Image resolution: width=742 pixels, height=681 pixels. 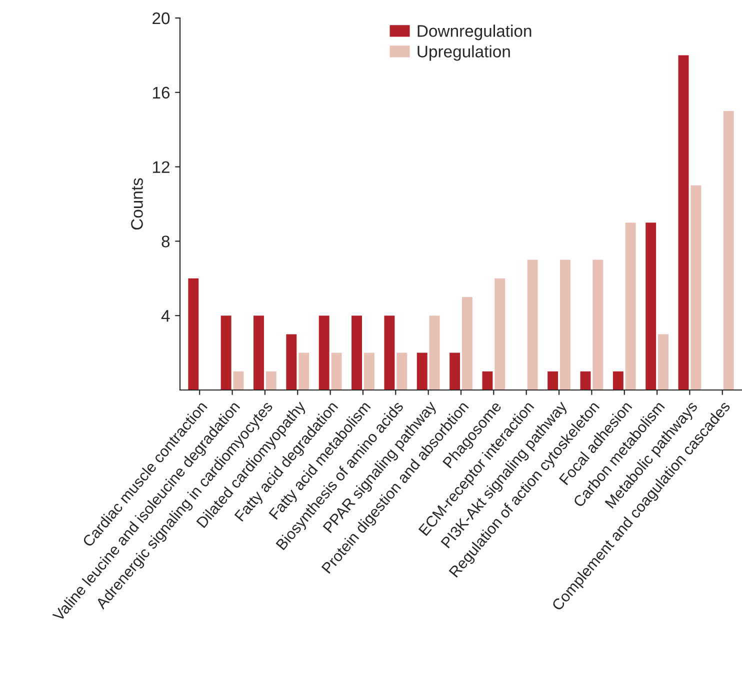 I want to click on legend-label: Upregulation, so click(x=464, y=53).